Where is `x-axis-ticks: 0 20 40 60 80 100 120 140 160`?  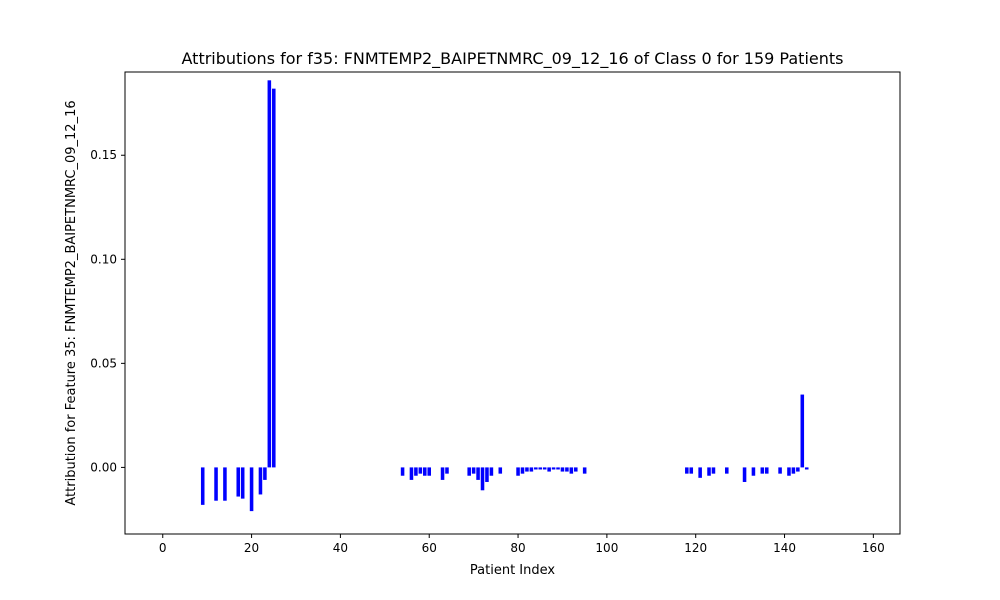 x-axis-ticks: 0 20 40 60 80 100 120 140 160 is located at coordinates (522, 544).